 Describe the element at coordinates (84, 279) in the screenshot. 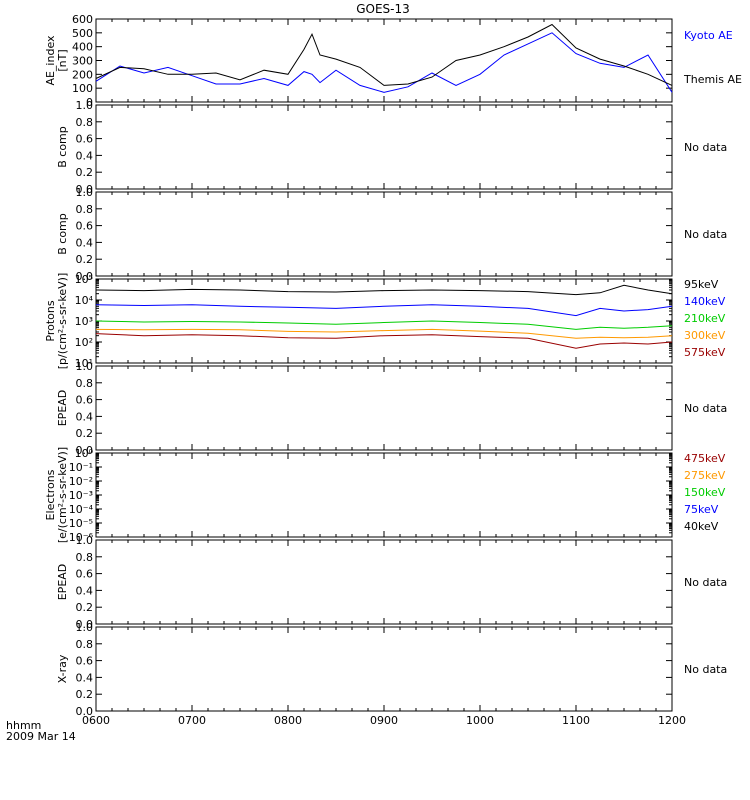

I see `y-tick-label: 10⁵` at that location.